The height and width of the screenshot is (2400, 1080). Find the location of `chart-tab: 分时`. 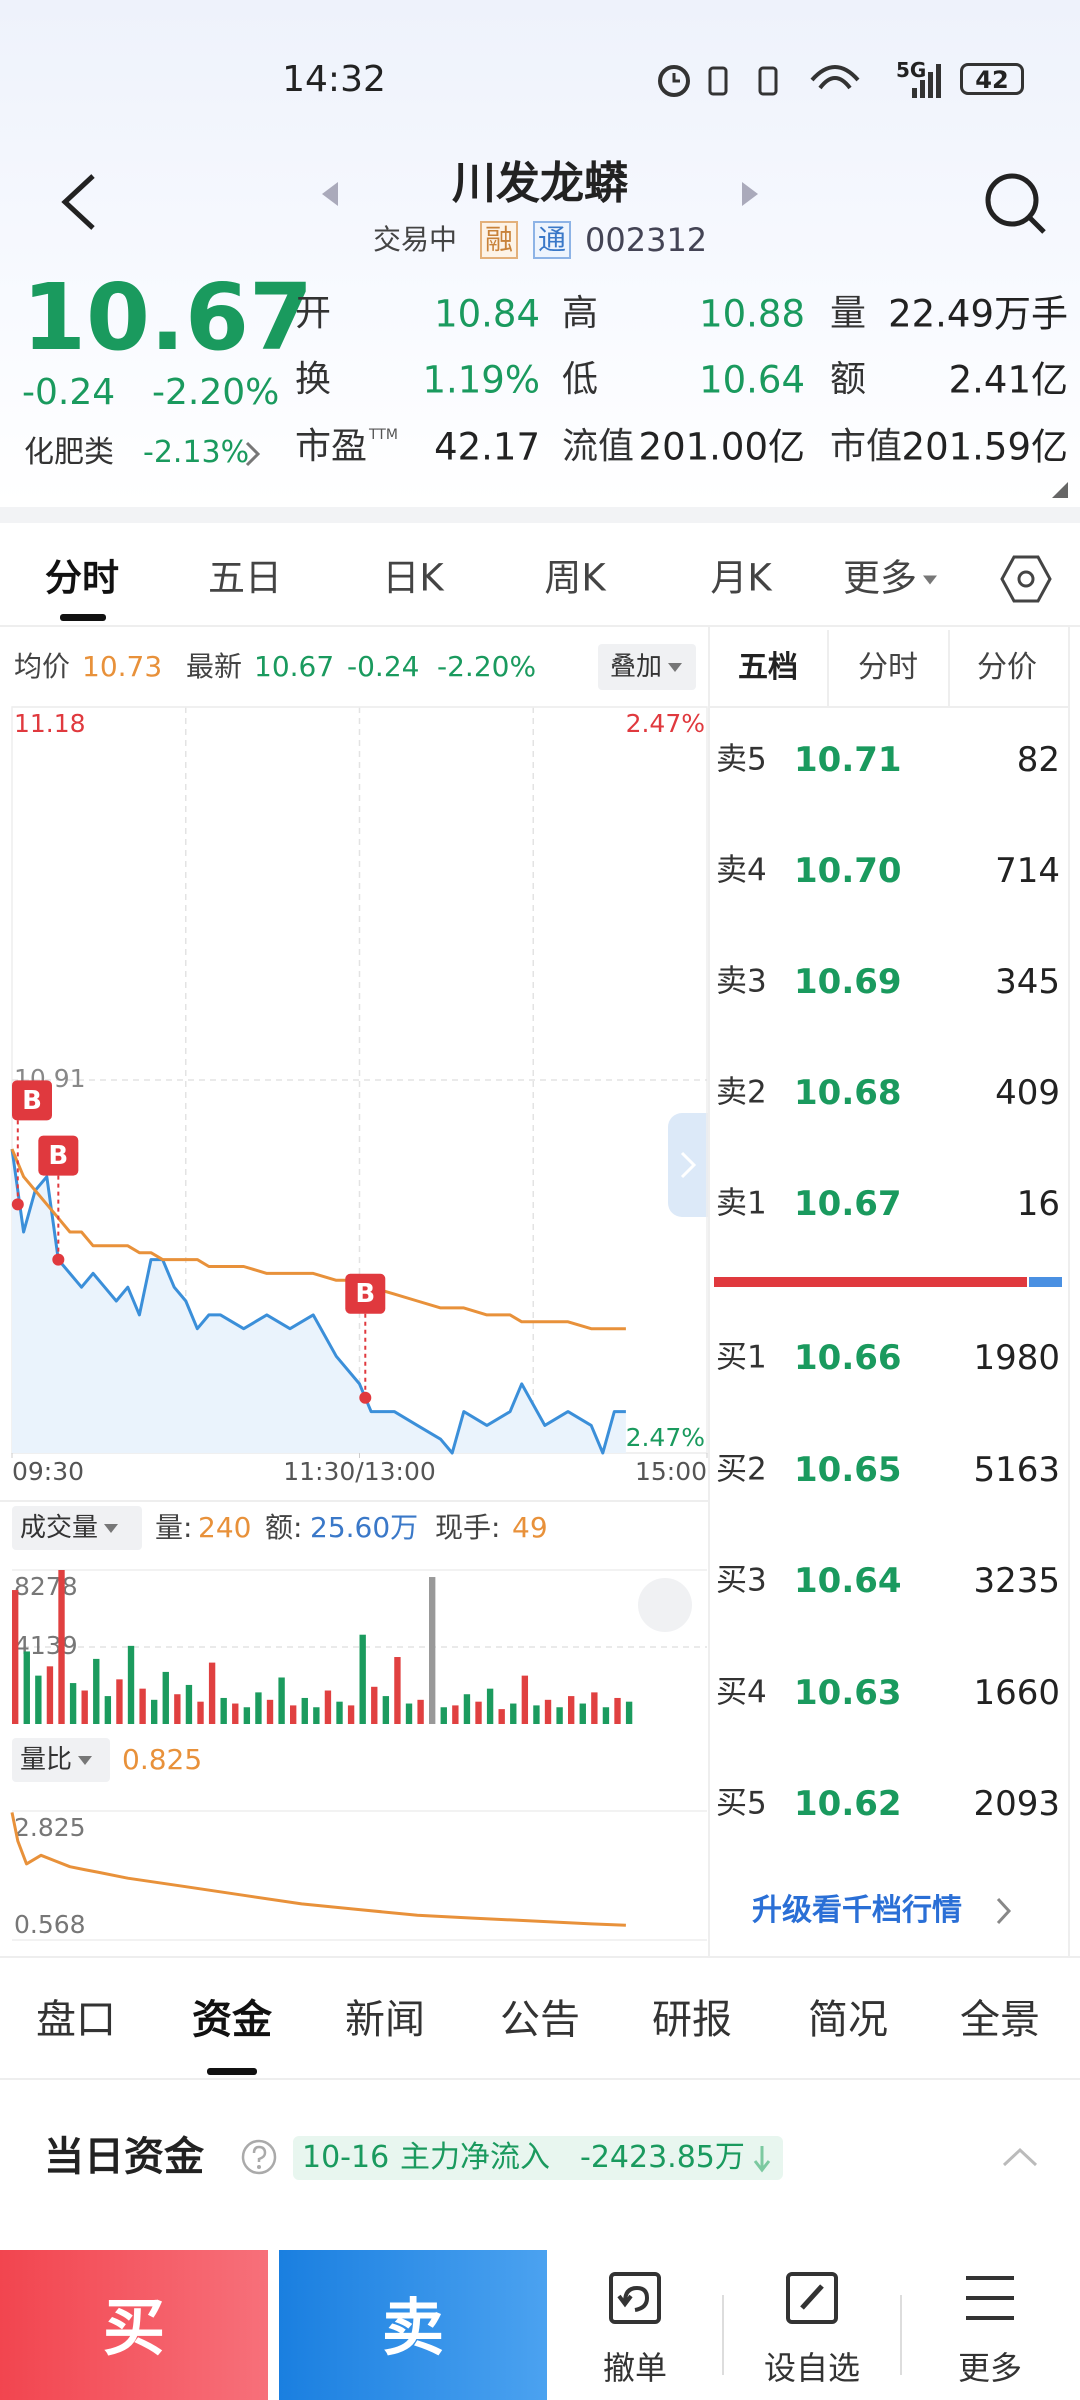

chart-tab: 分时 is located at coordinates (82, 578).